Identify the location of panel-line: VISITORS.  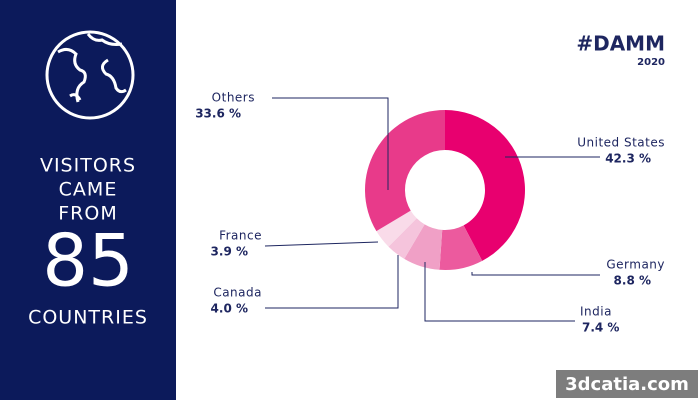
(88, 166).